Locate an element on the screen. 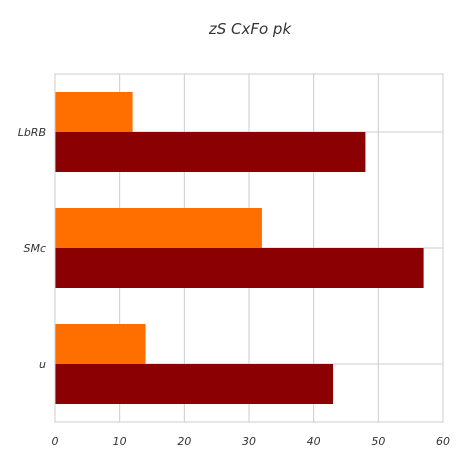 The image size is (462, 467). x-tick-label: 40 is located at coordinates (314, 441).